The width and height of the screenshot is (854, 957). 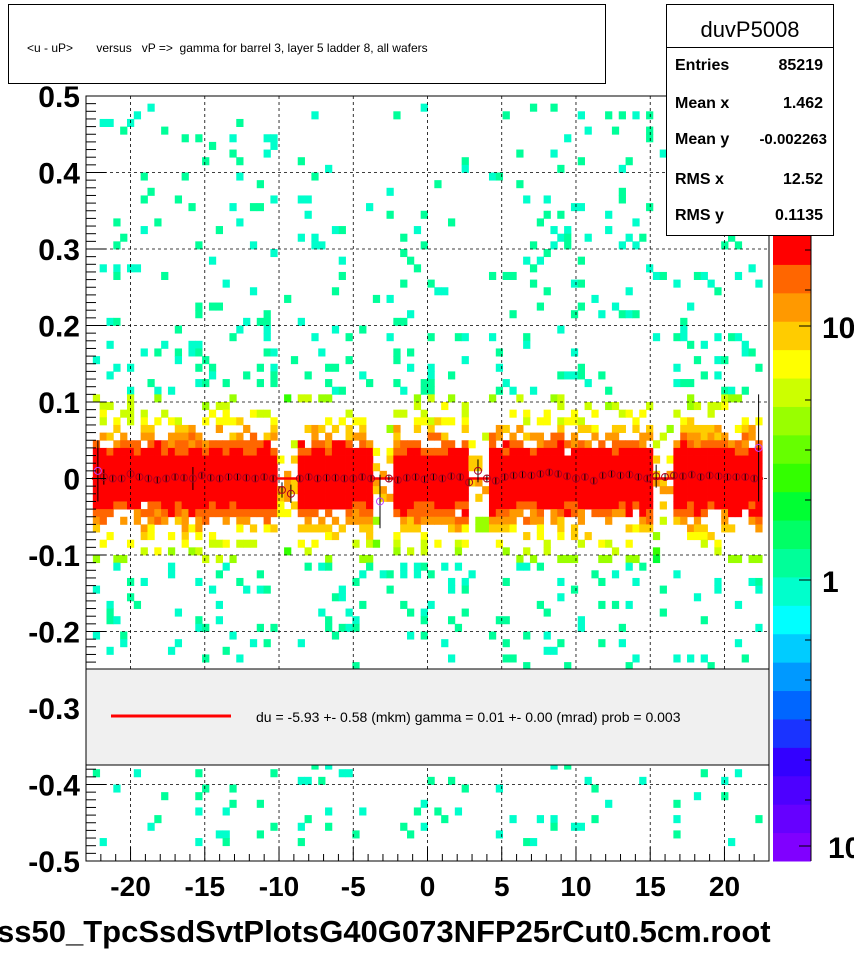 I want to click on y-tick-label: 0.2, so click(x=59, y=327).